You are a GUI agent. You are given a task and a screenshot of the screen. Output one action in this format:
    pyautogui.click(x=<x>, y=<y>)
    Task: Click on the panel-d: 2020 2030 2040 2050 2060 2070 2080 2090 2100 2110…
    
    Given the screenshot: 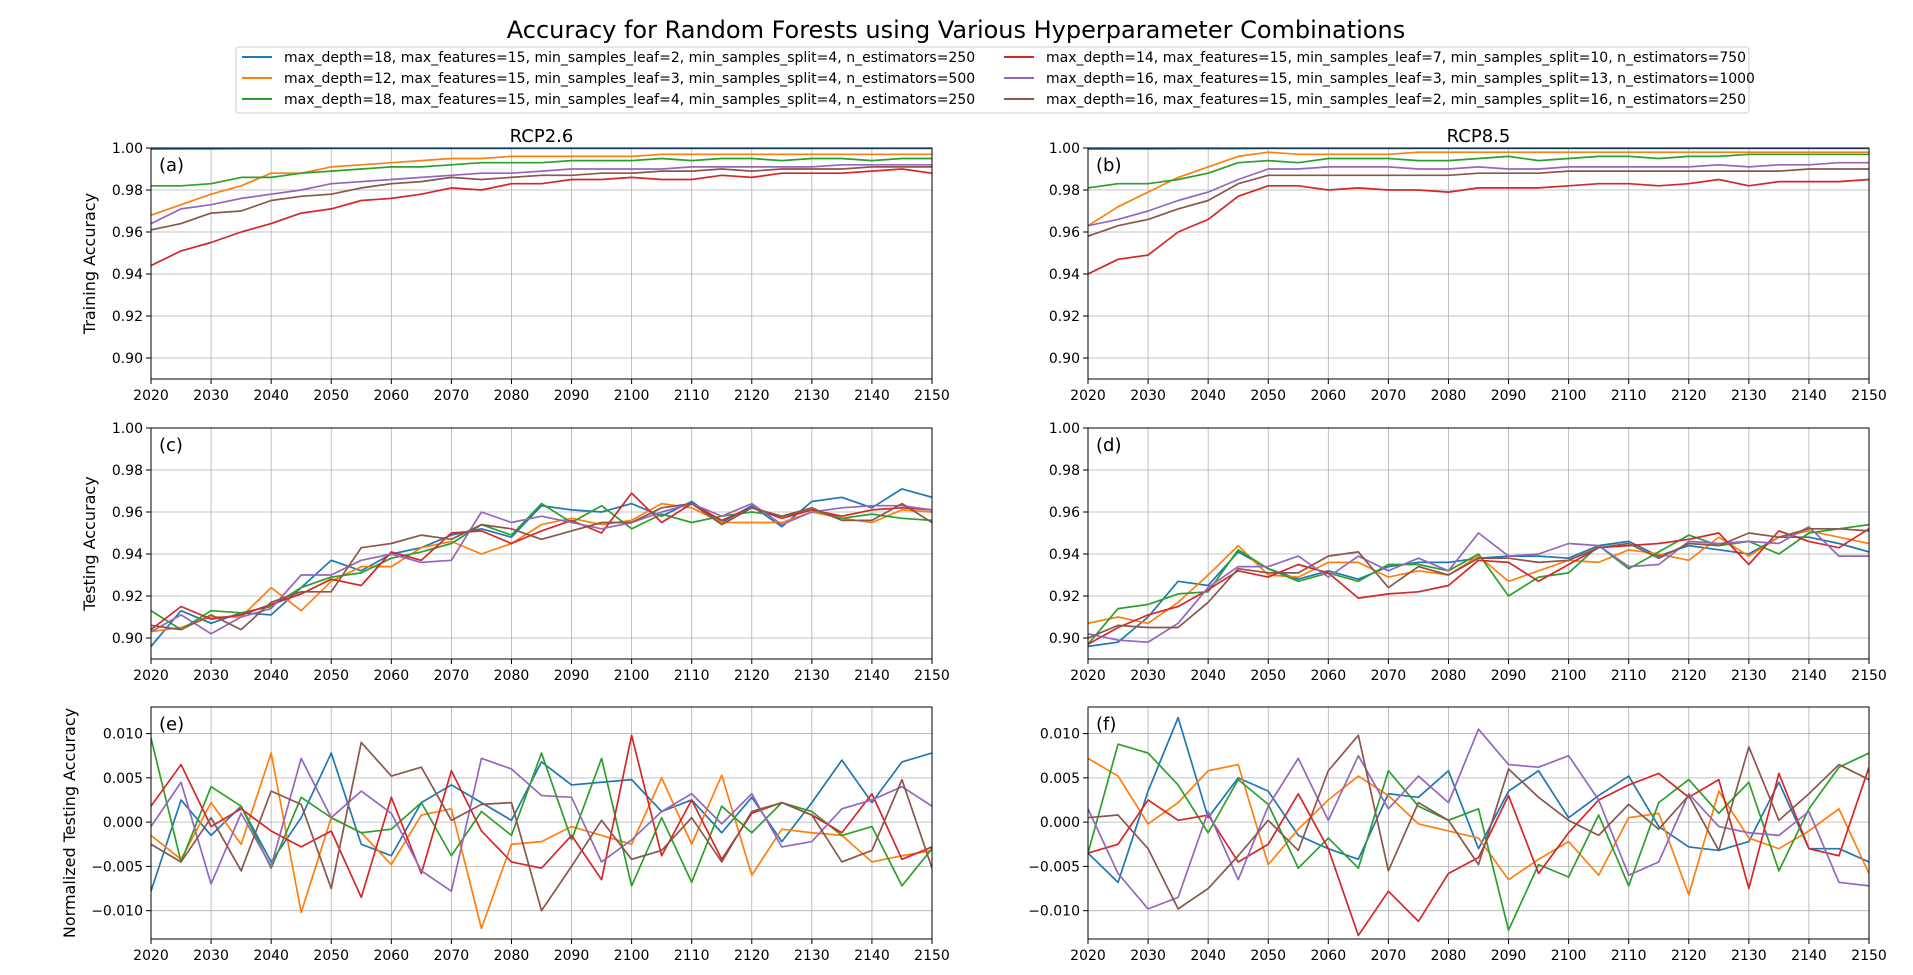 What is the action you would take?
    pyautogui.click(x=1468, y=552)
    